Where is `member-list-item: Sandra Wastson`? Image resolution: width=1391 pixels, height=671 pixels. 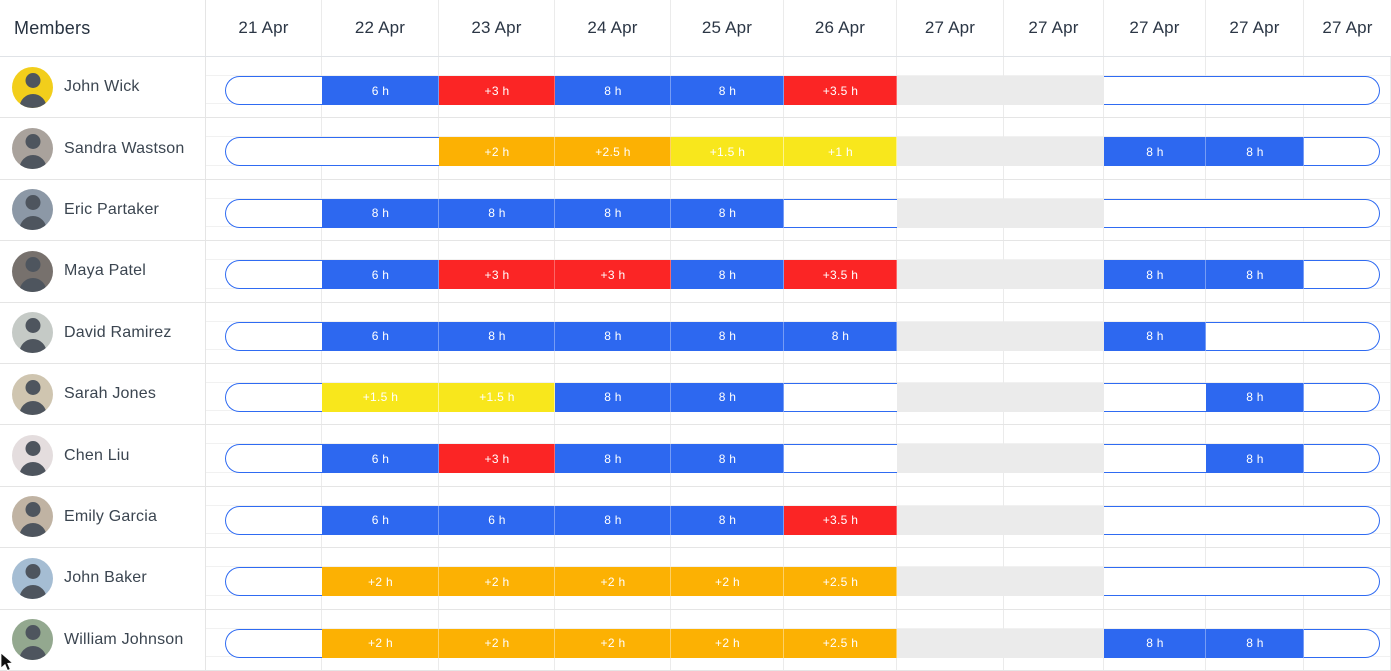
member-list-item: Sandra Wastson is located at coordinates (103, 148).